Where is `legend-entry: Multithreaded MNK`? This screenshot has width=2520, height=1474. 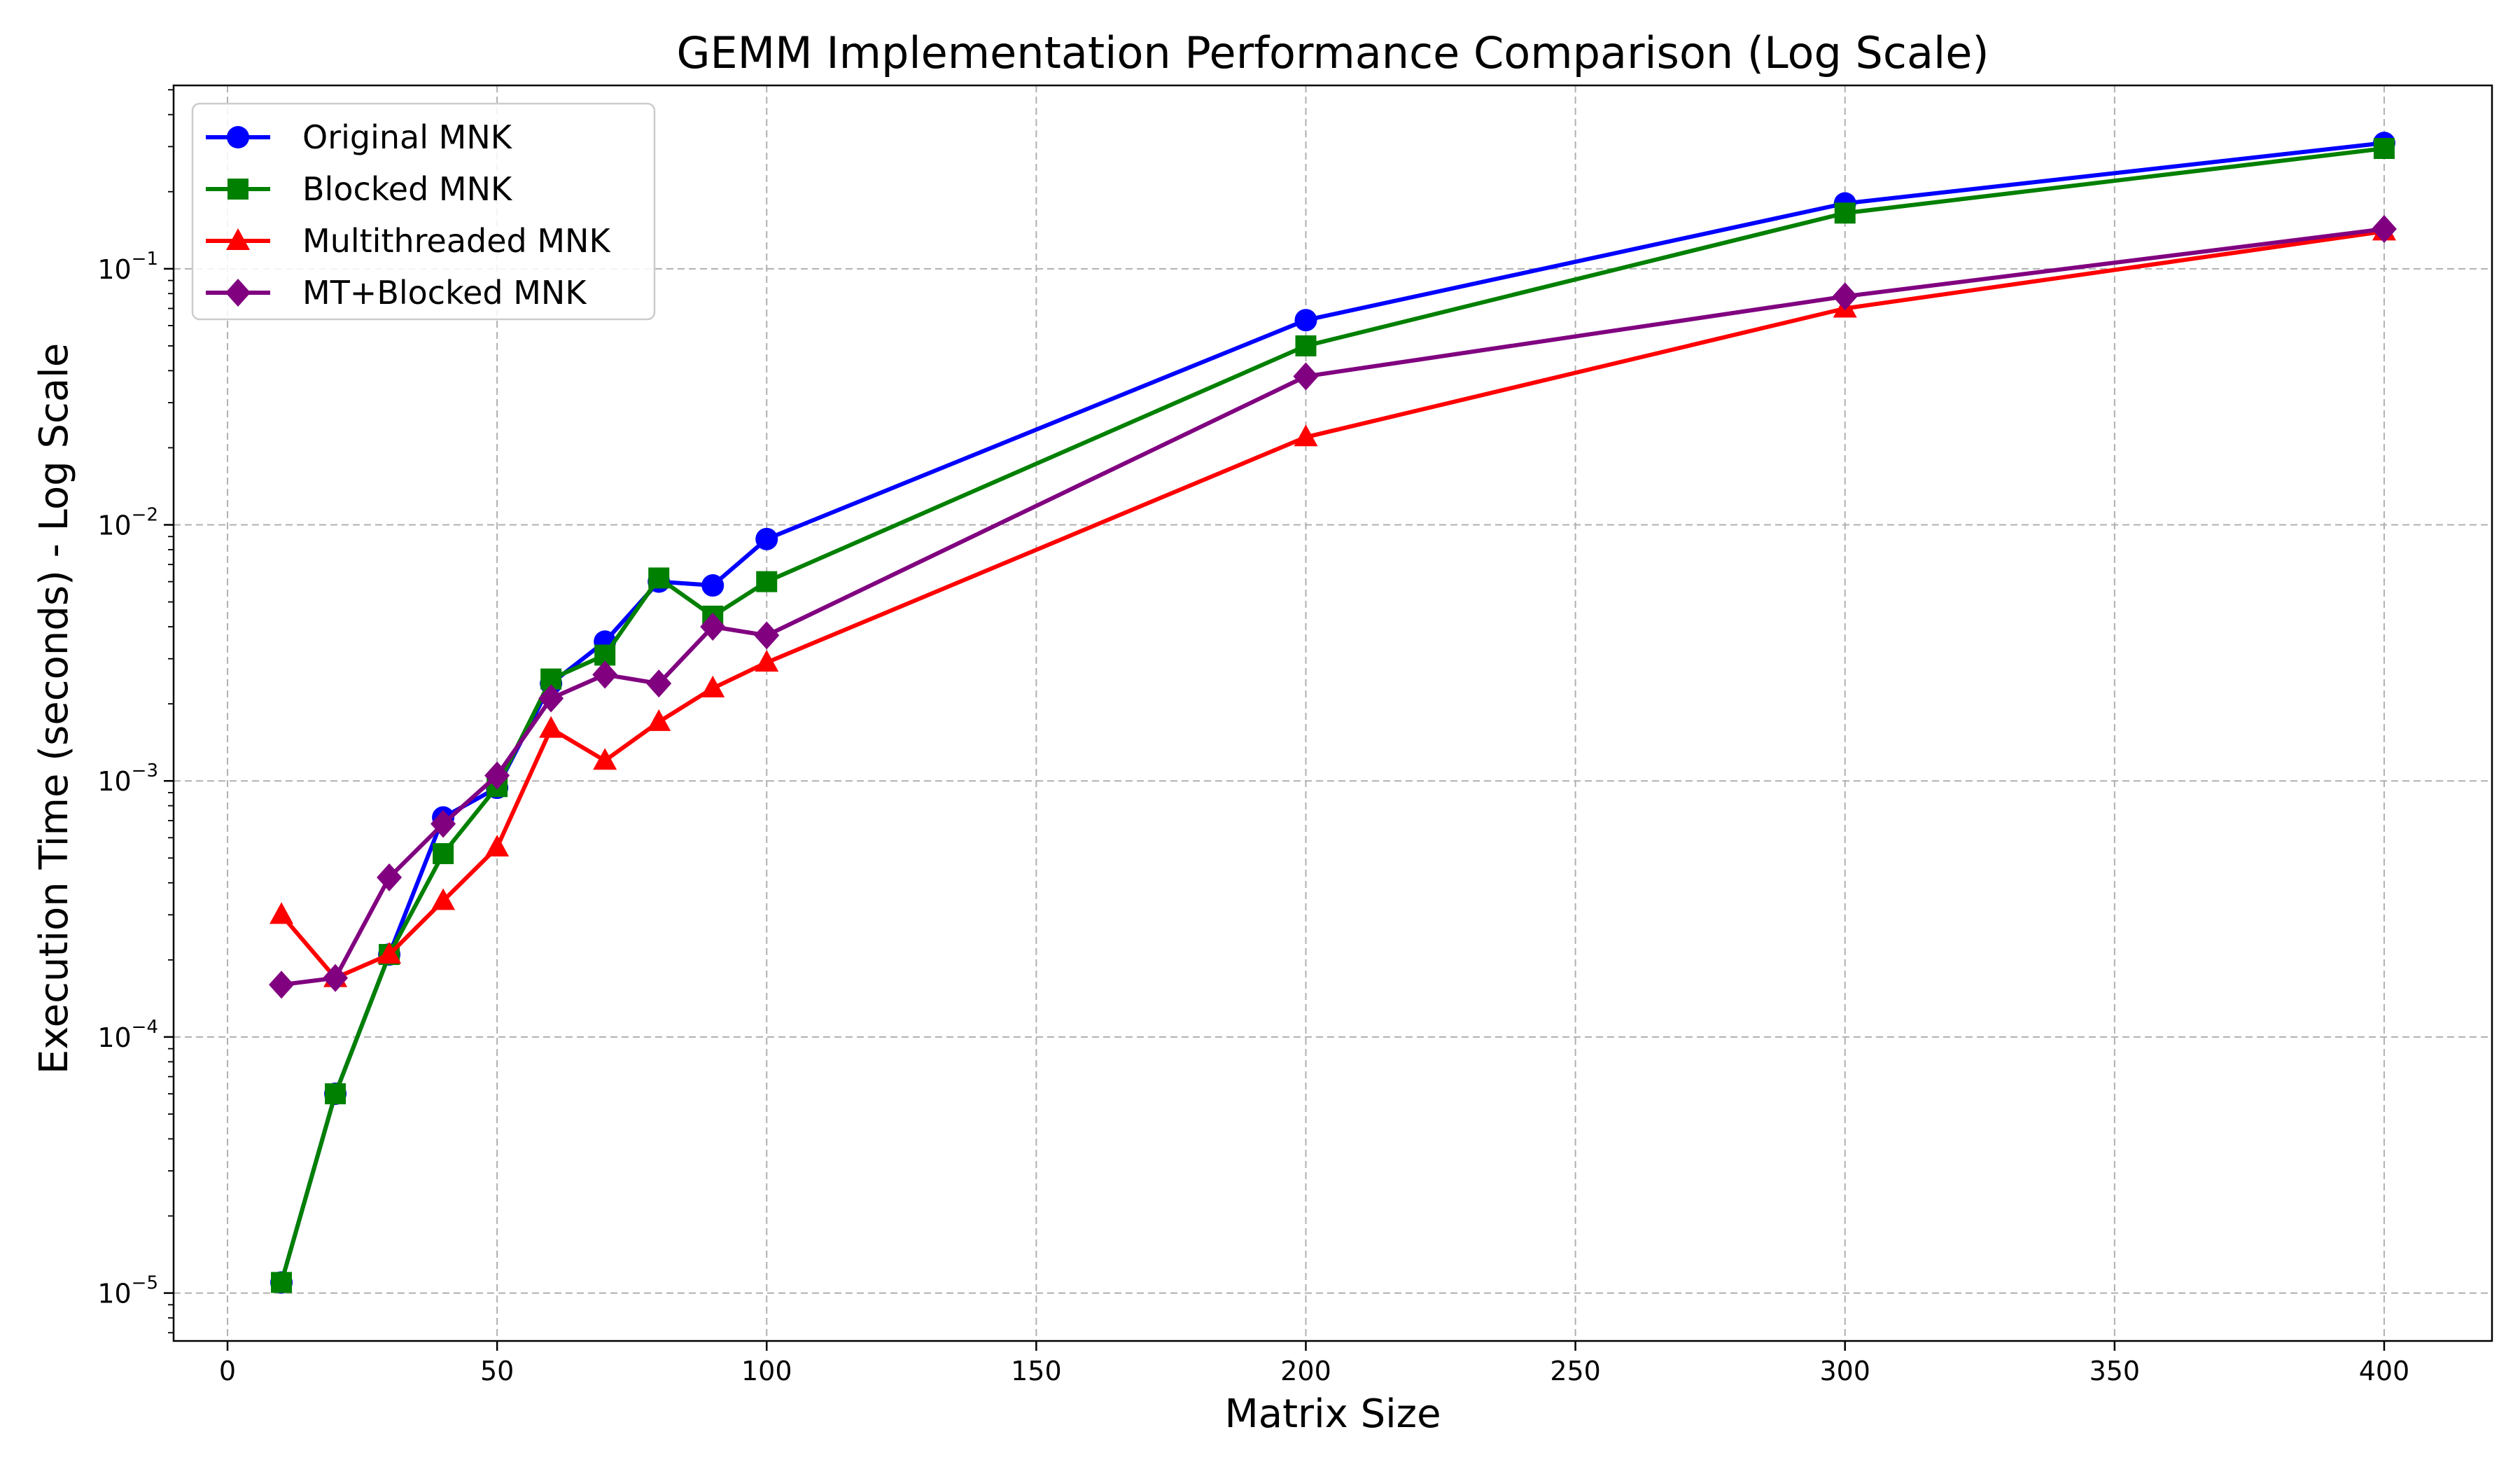
legend-entry: Multithreaded MNK is located at coordinates (408, 241).